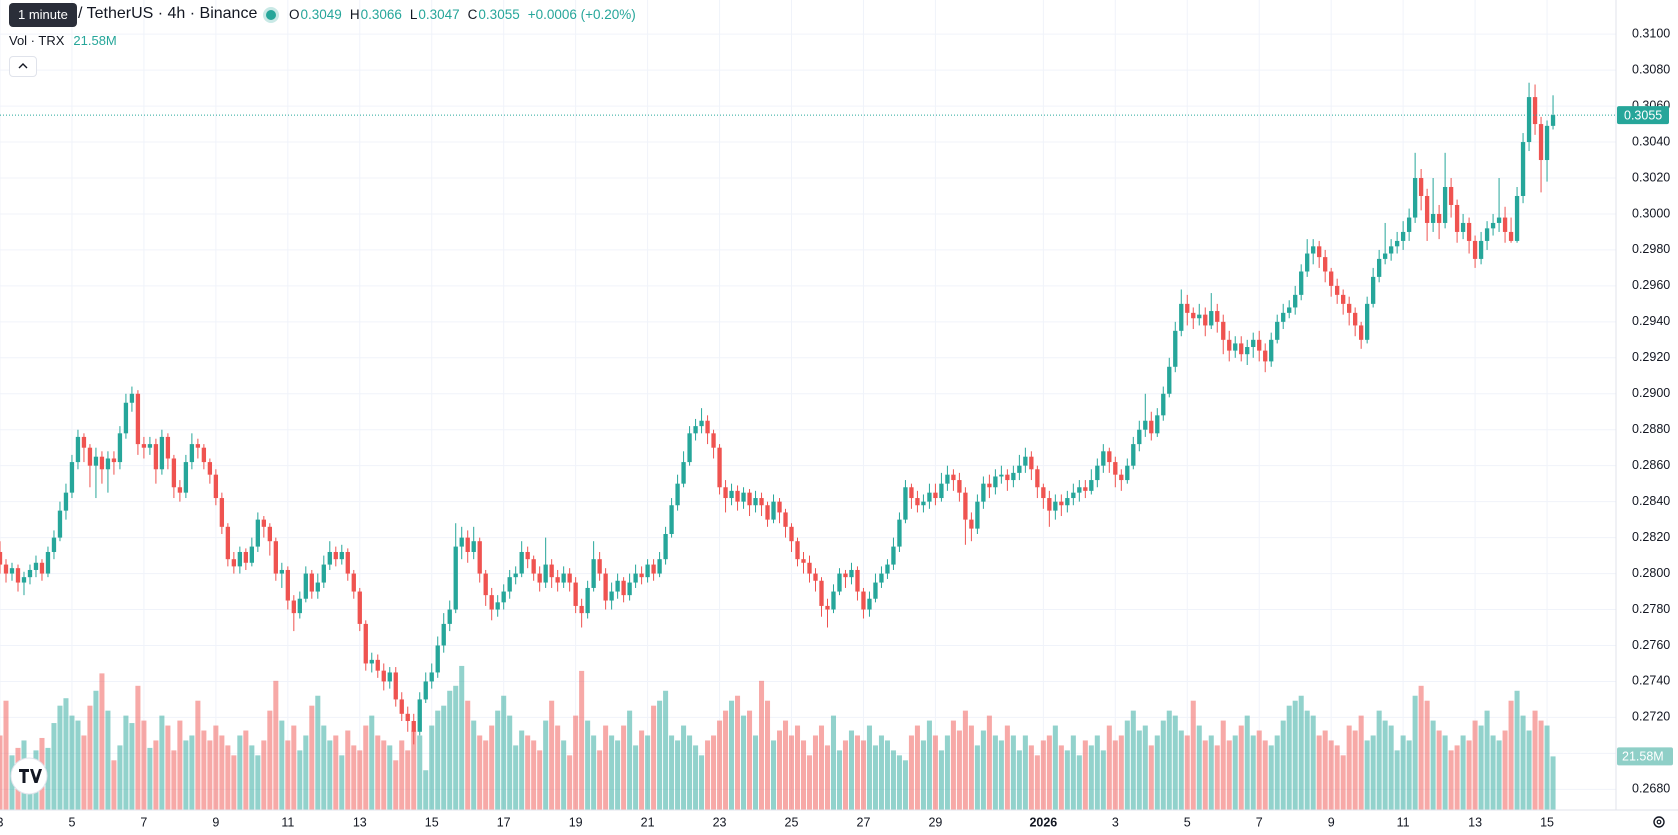  I want to click on symbol-title: / TetherUS · 4h · Binance, so click(168, 13).